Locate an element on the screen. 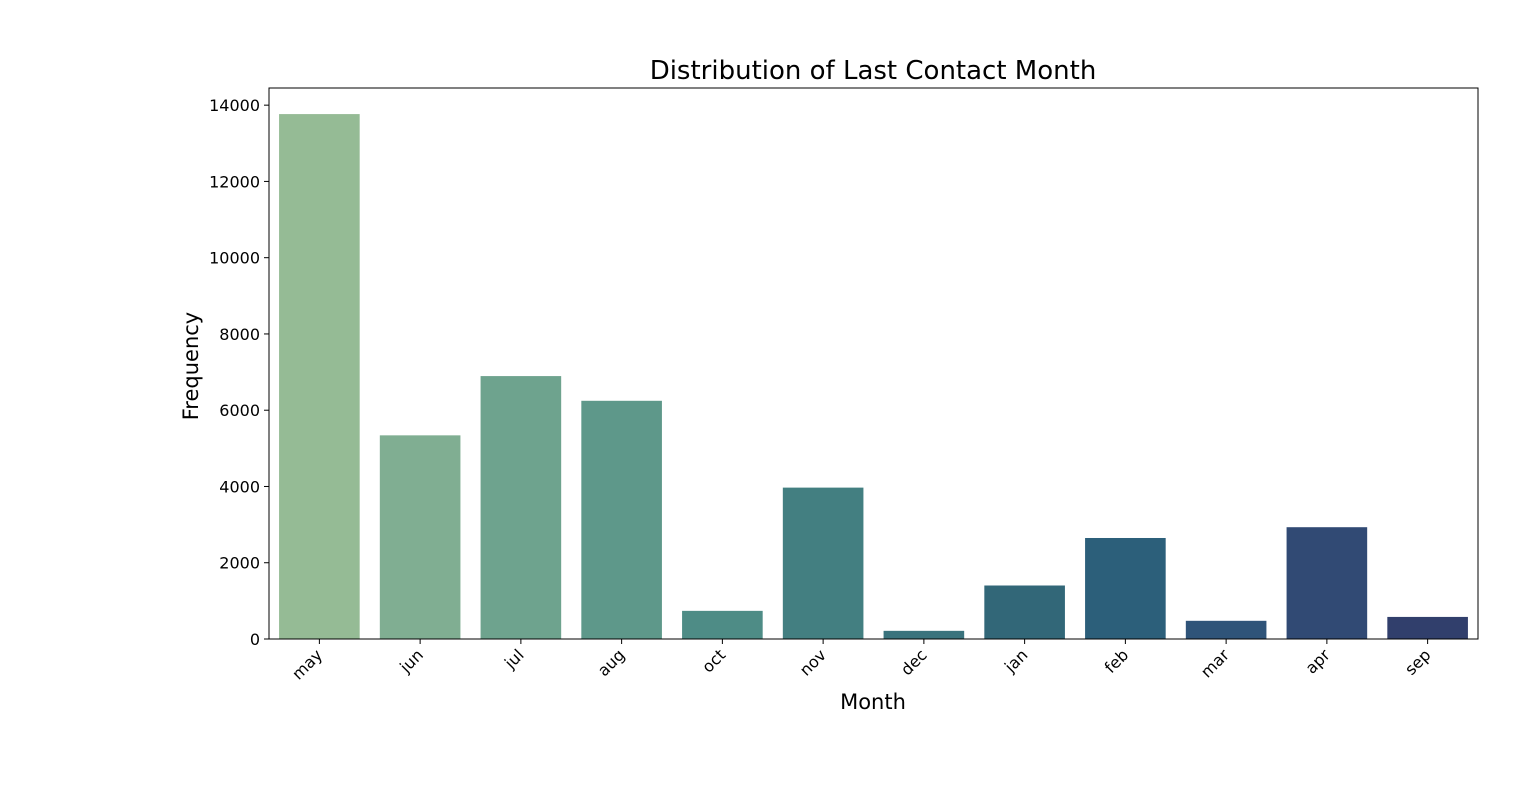 This screenshot has width=1536, height=806. bar-oct is located at coordinates (722, 624).